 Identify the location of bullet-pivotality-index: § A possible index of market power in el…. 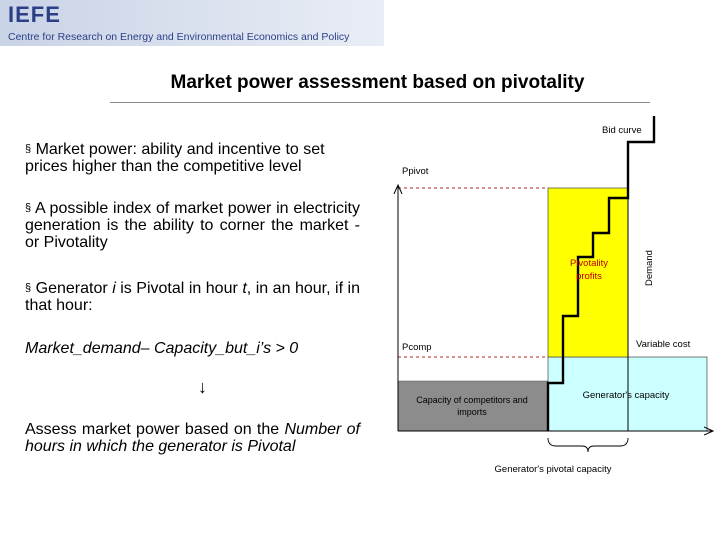
(192, 225).